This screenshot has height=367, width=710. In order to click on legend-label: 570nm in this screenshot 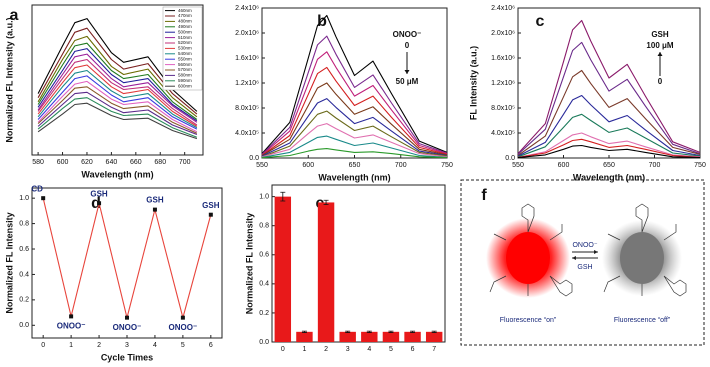, I will do `click(185, 69)`.